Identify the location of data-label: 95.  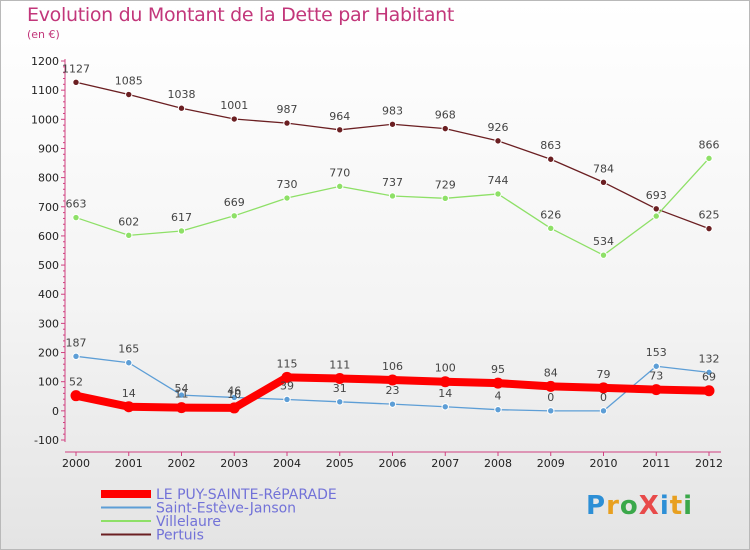
(498, 369).